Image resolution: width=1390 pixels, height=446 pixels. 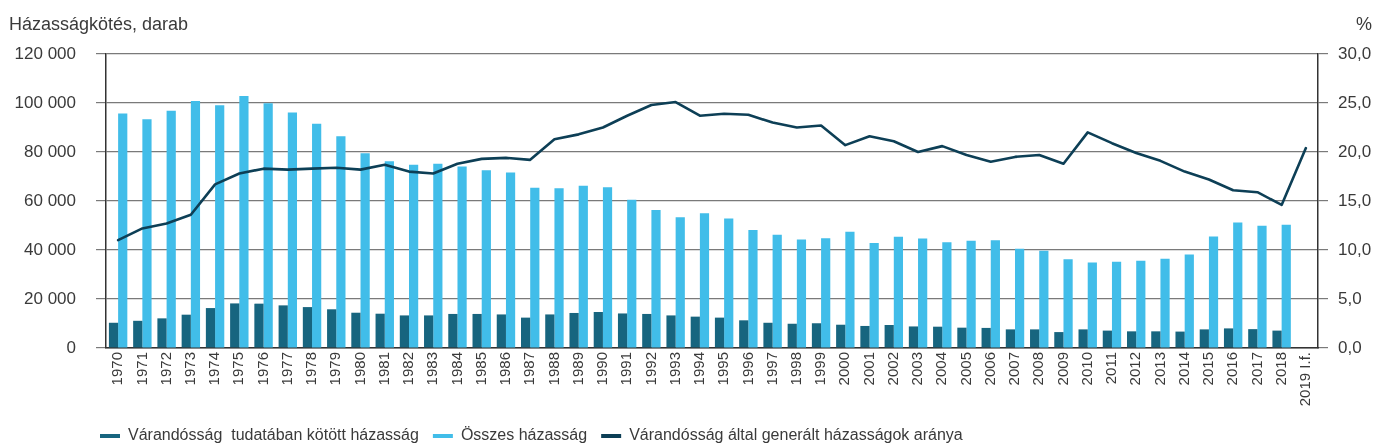 What do you see at coordinates (1355, 53) in the screenshot?
I see `y2-tick-label: 30,0` at bounding box center [1355, 53].